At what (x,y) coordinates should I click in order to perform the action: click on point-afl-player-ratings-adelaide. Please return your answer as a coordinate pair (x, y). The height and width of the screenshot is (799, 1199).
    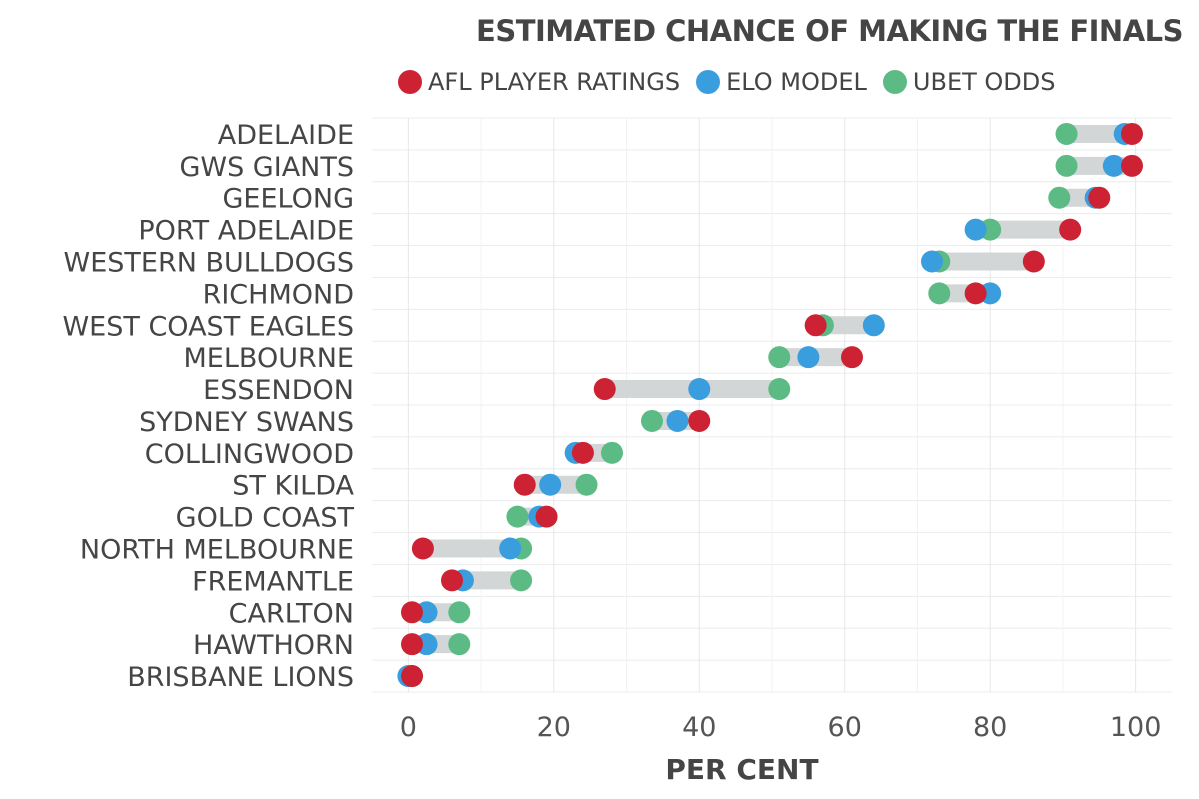
    Looking at the image, I should click on (1132, 133).